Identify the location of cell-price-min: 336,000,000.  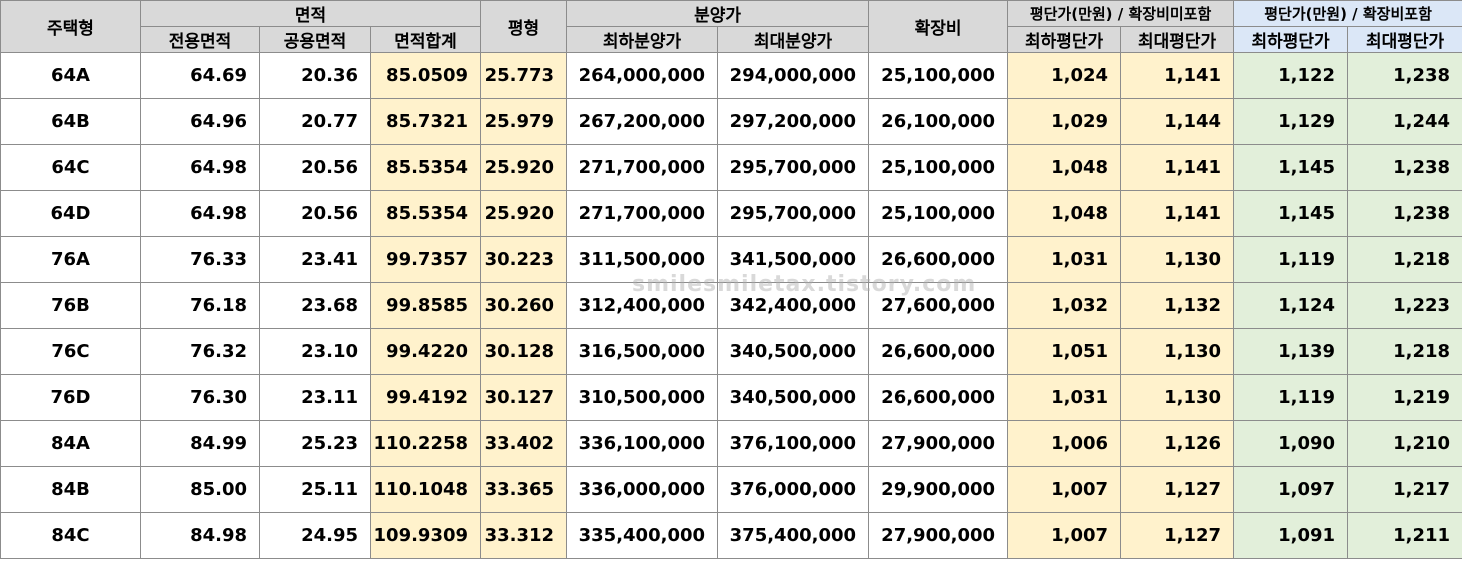
(642, 489).